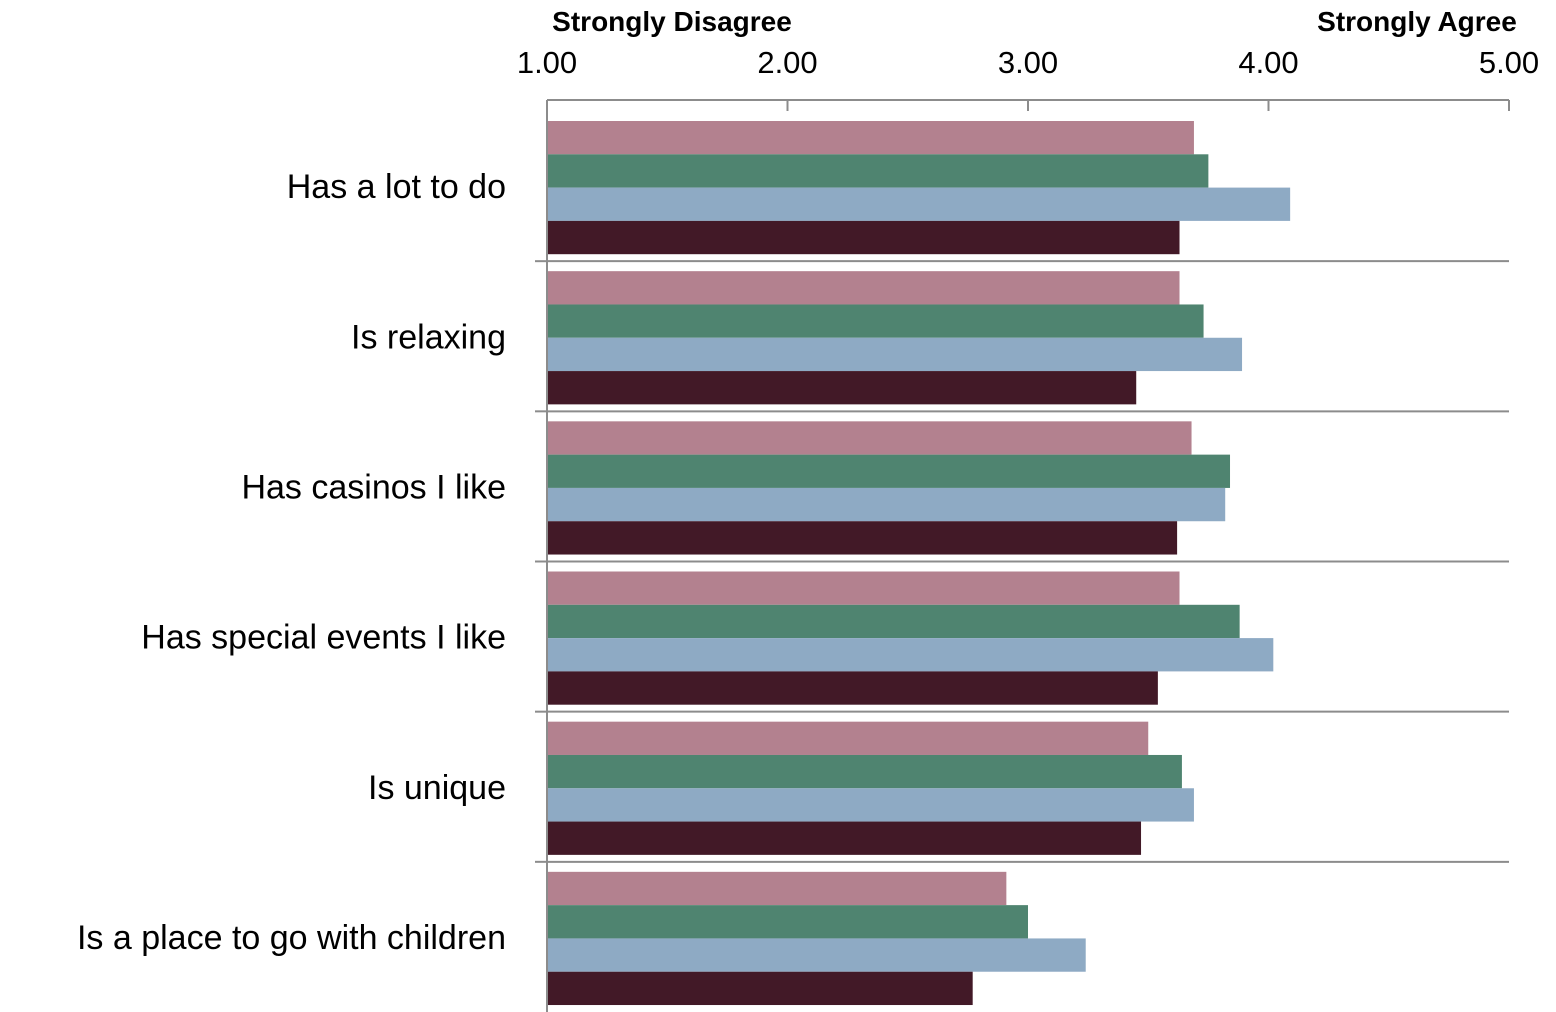 This screenshot has width=1556, height=1012. I want to click on x-tick-label: 2.00, so click(787, 62).